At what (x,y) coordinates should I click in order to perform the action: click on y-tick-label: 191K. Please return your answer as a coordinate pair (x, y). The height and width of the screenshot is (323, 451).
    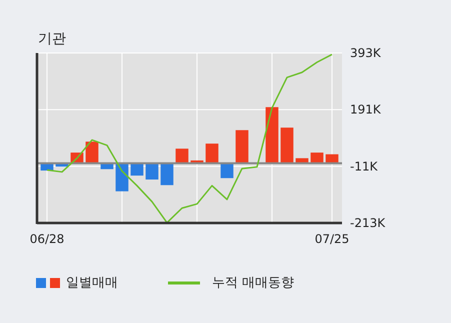
    Looking at the image, I should click on (366, 109).